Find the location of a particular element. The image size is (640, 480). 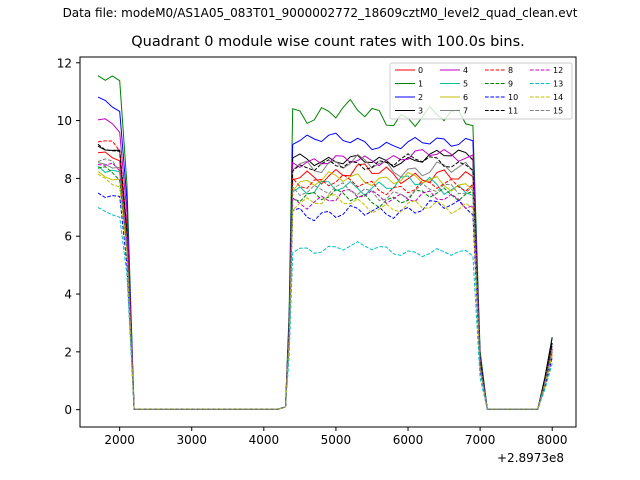

legend-label-7: 7 is located at coordinates (465, 111).